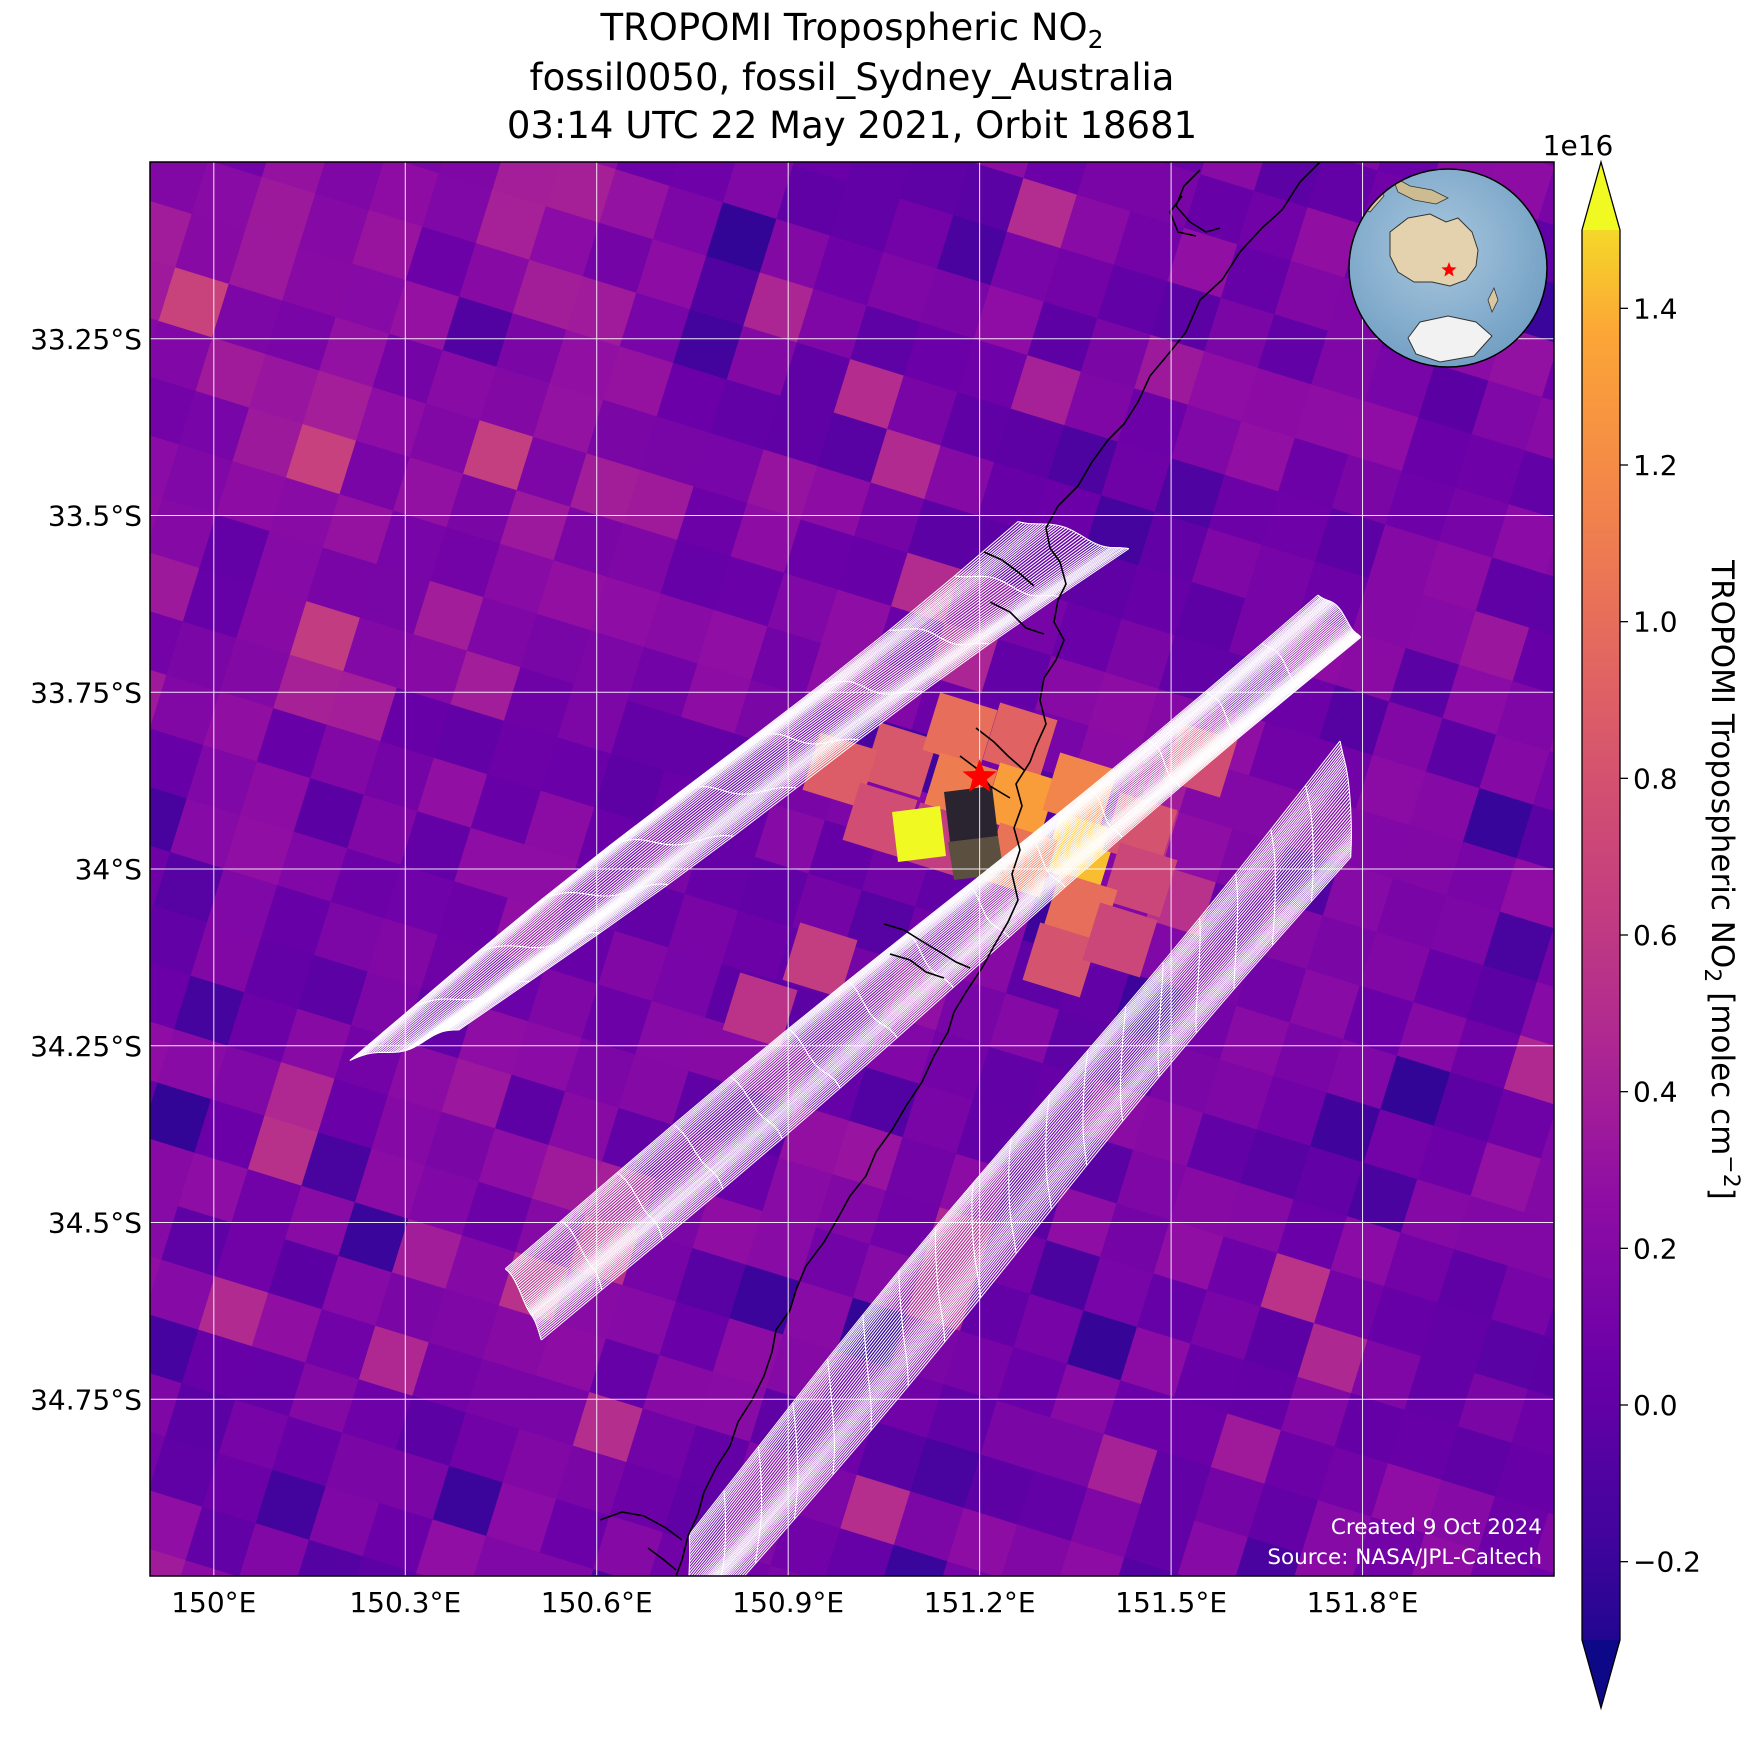  I want to click on inset-globe, so click(1448, 268).